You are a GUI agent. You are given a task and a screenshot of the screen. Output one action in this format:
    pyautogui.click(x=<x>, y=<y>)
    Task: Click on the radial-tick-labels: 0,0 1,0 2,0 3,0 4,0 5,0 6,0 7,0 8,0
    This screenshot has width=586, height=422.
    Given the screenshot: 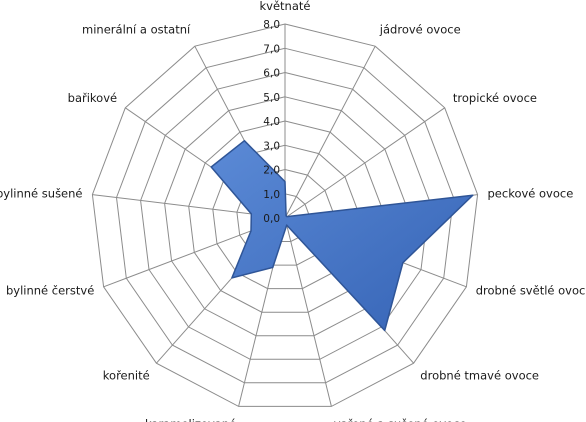 What is the action you would take?
    pyautogui.click(x=271, y=122)
    